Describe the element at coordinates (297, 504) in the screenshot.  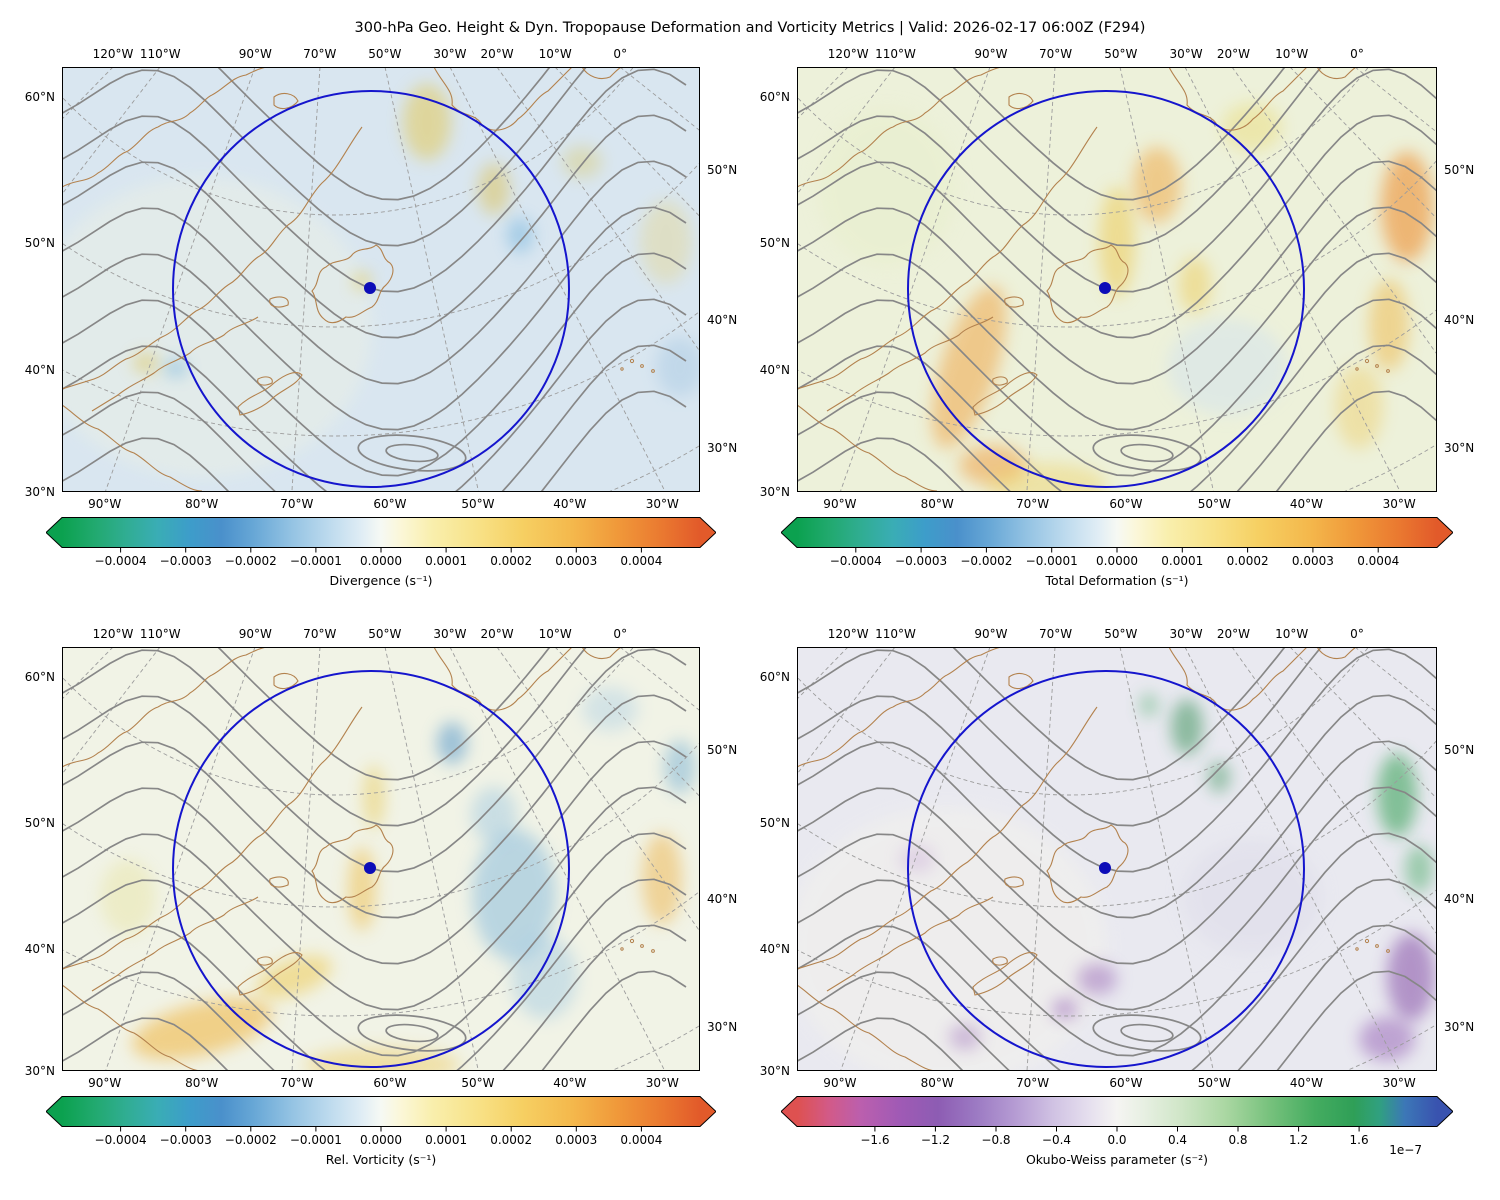
I see `x-tick-label-bottom: 70°W` at that location.